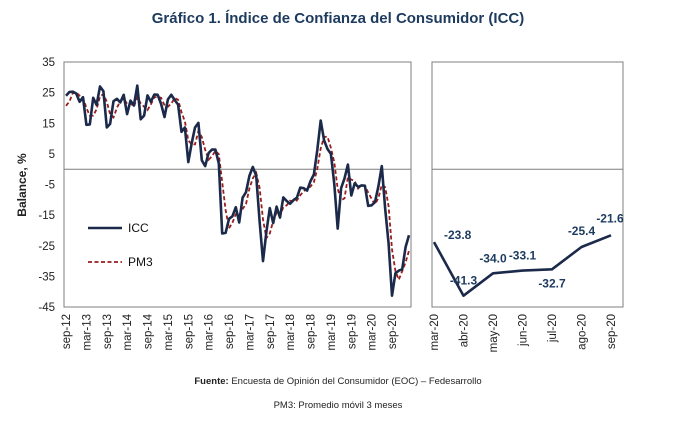  I want to click on legend-pm3-label: PM3, so click(140, 262).